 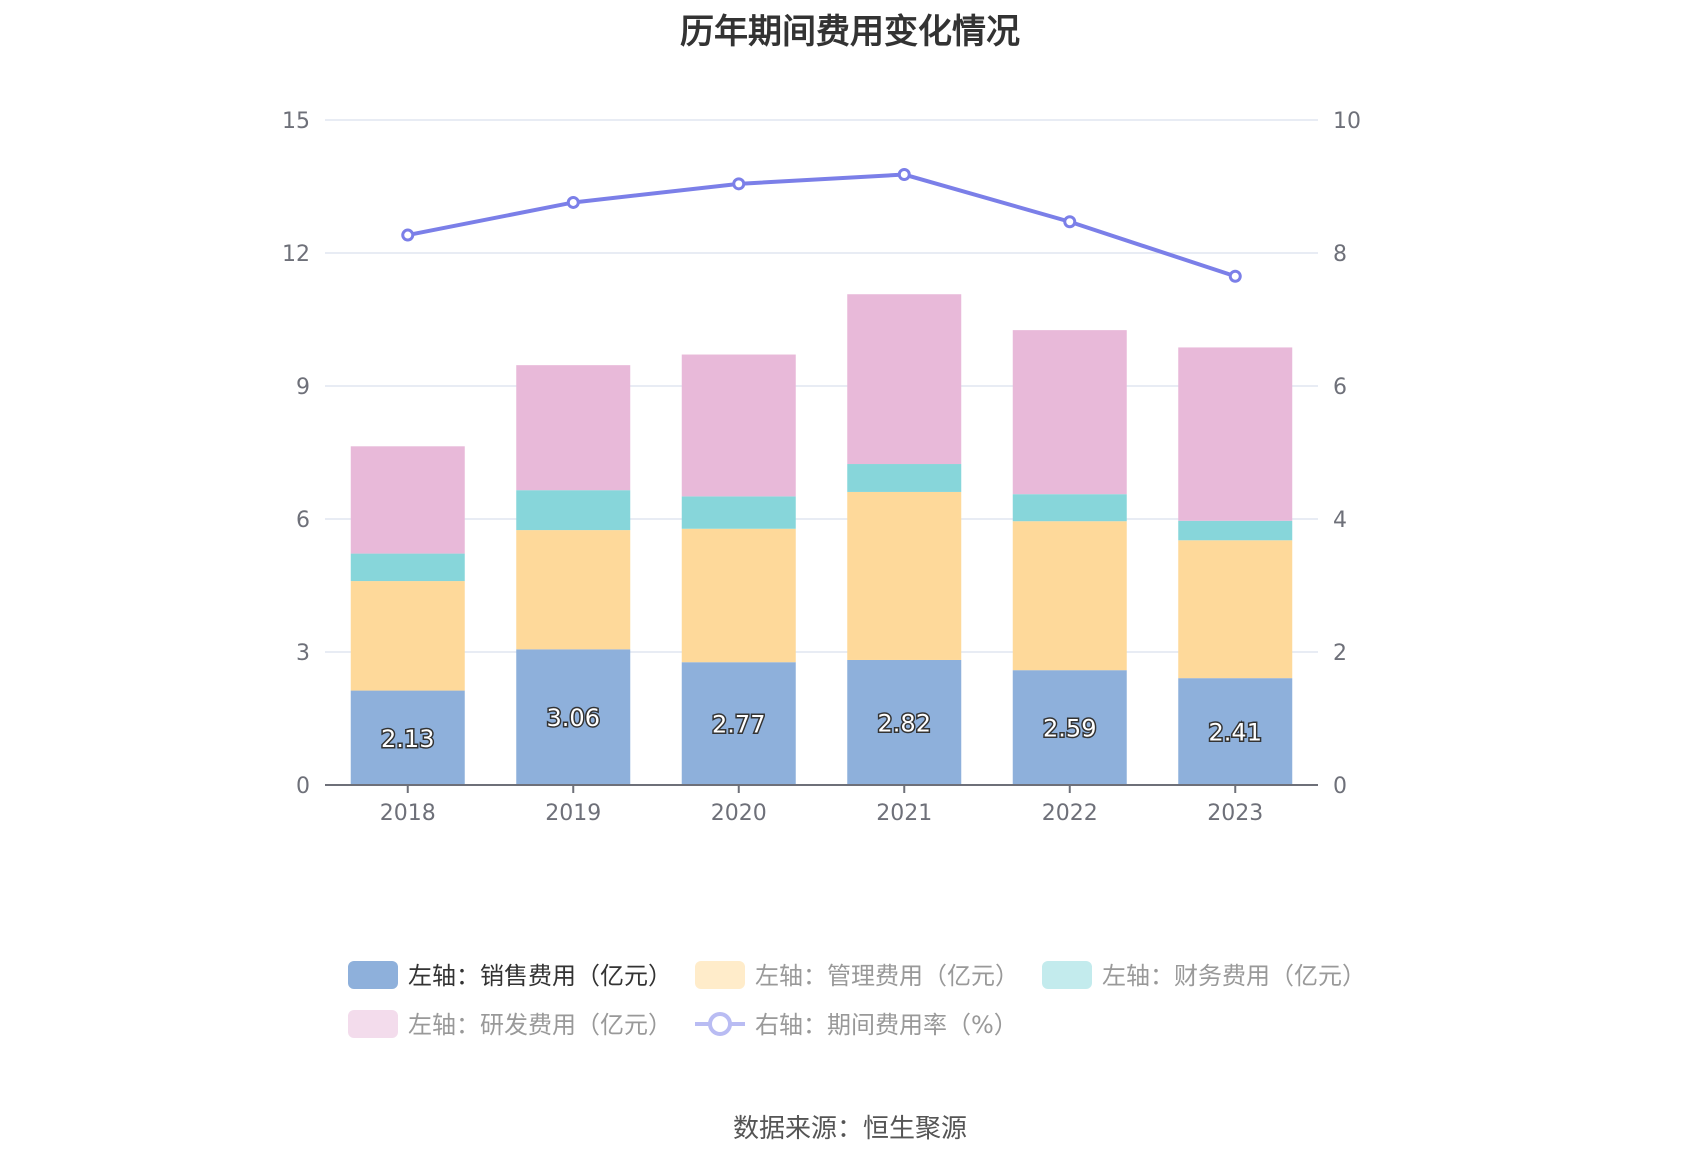 I want to click on rate-line-series, so click(x=821, y=225).